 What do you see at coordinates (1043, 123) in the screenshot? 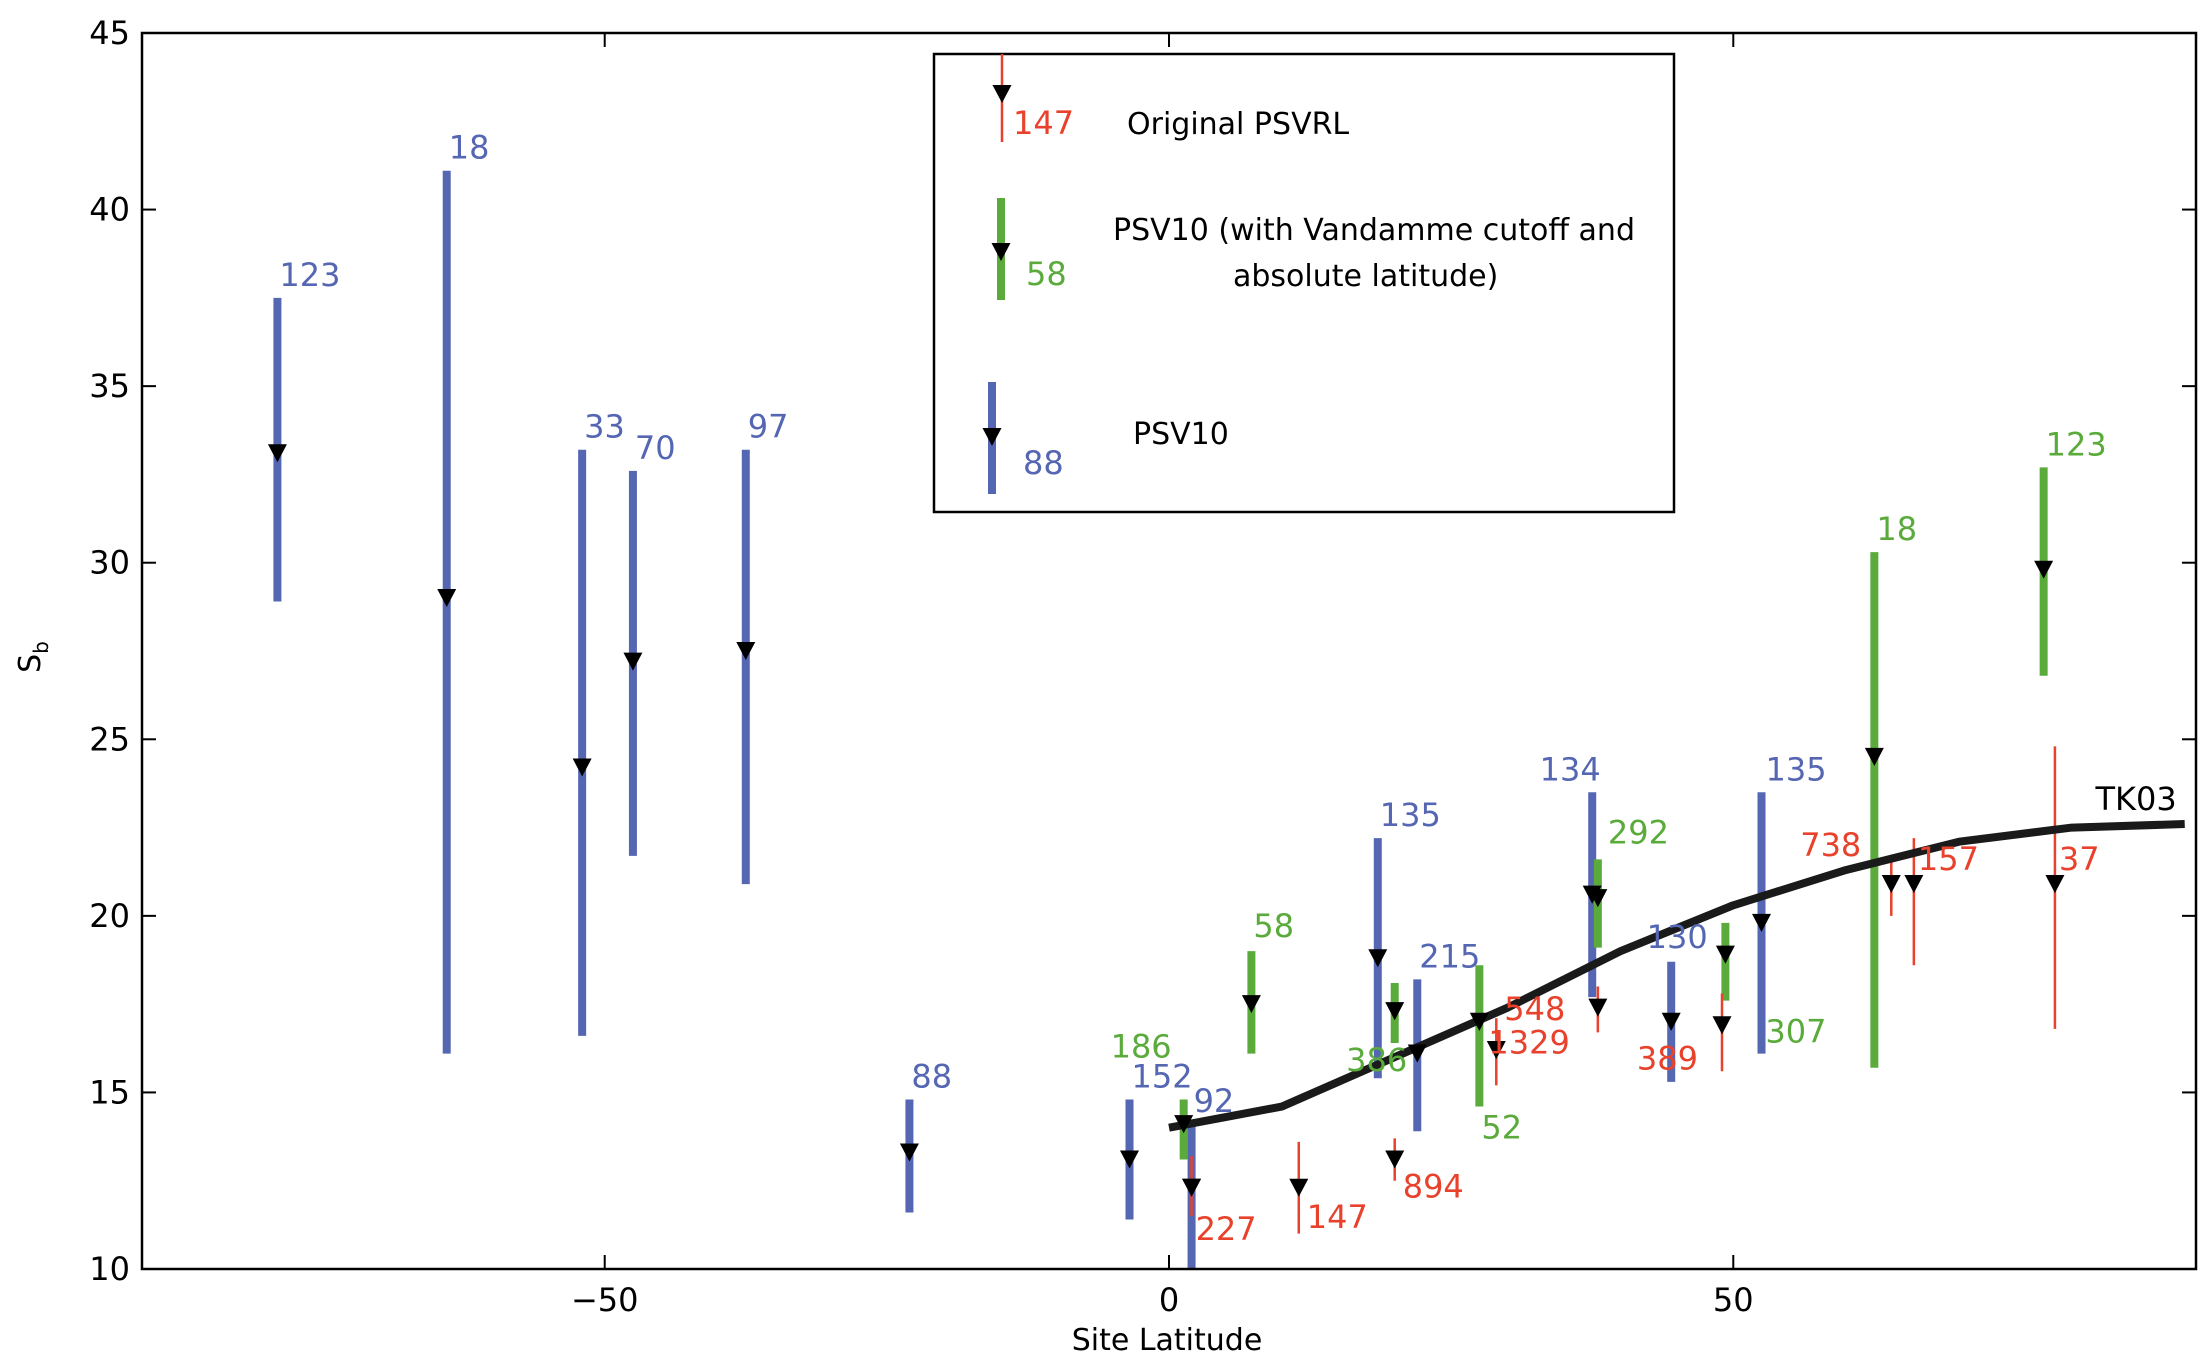
I see `legend-original-sample: 147` at bounding box center [1043, 123].